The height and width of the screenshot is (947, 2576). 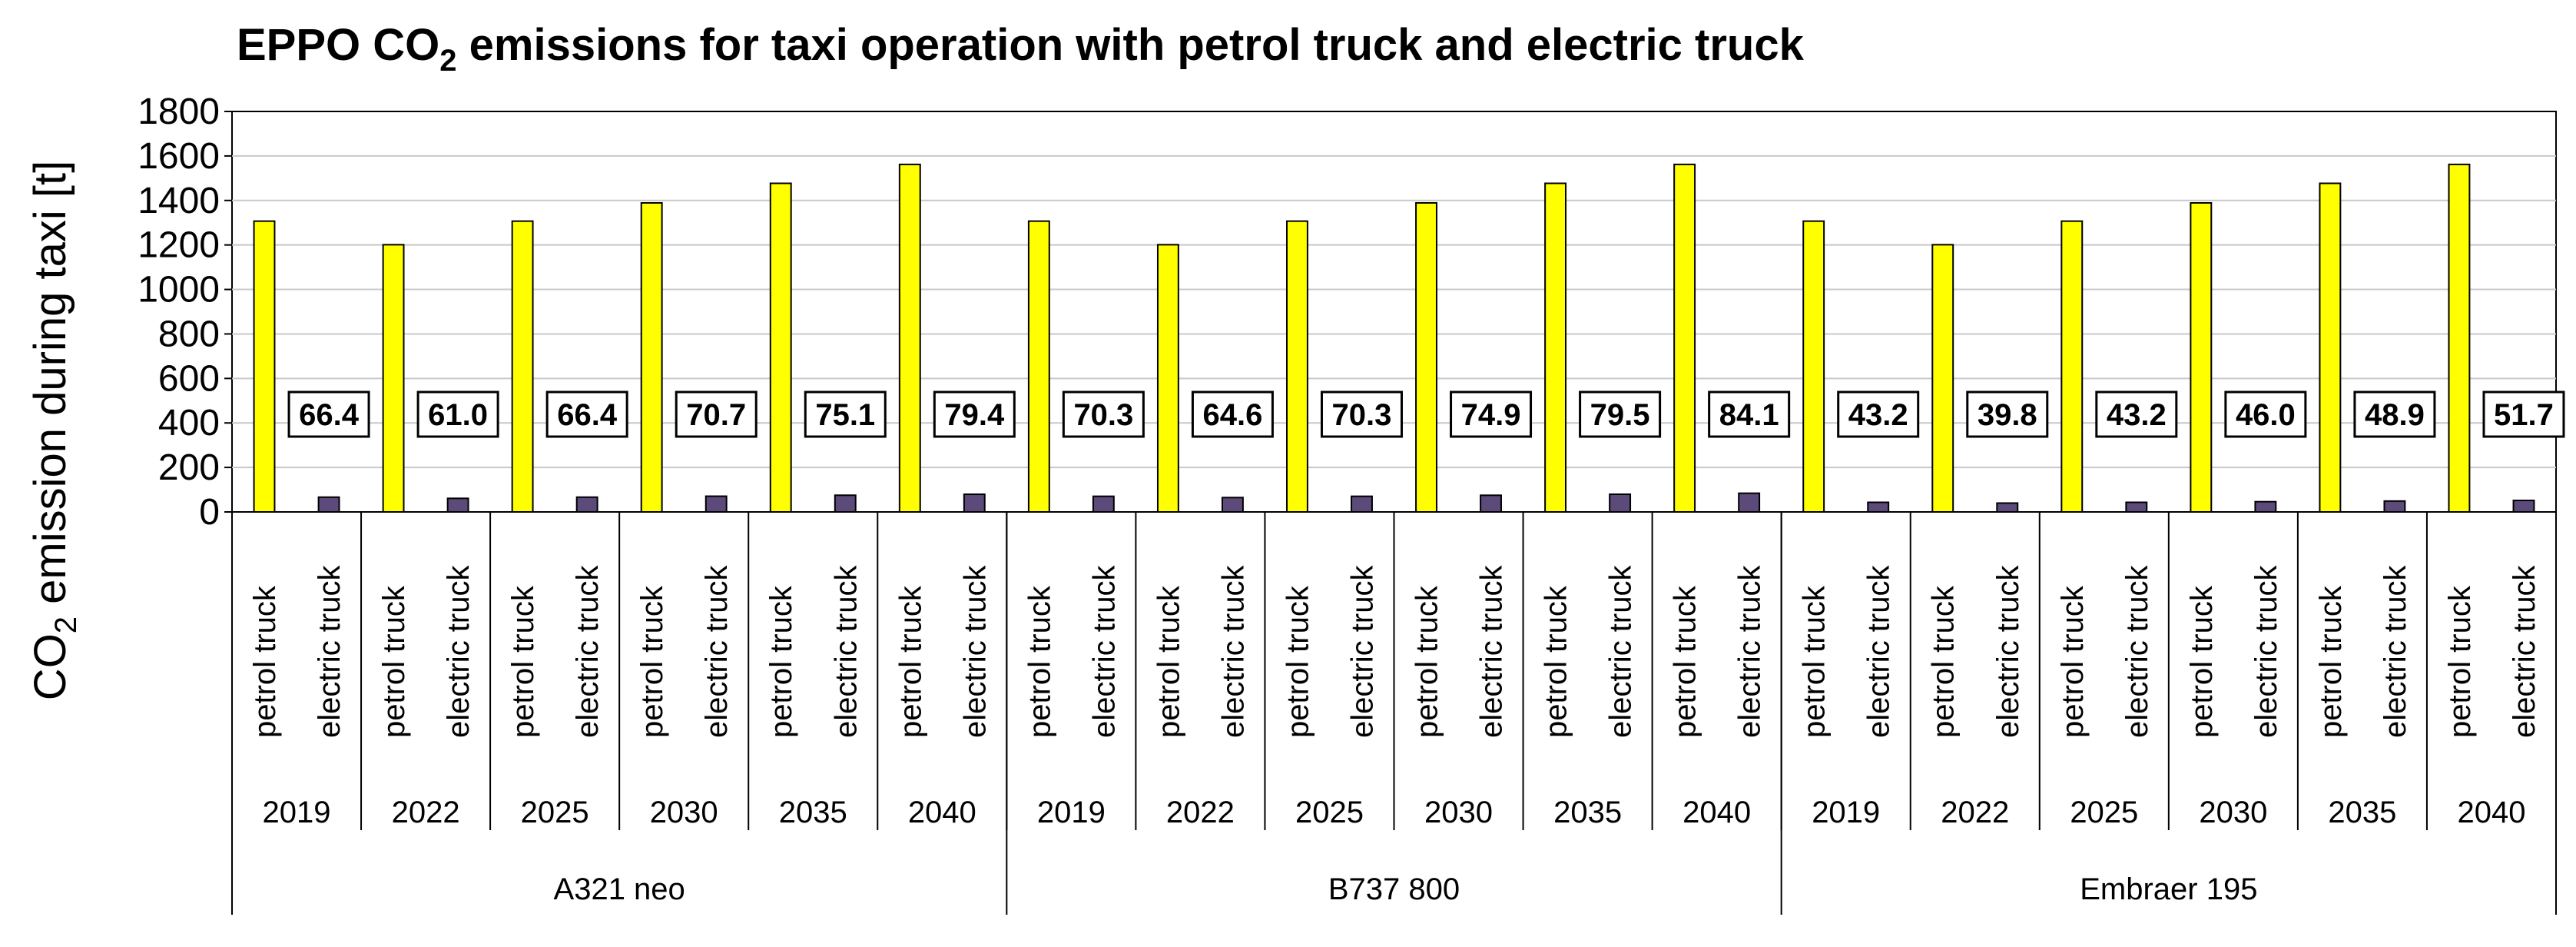 I want to click on x-group-label: Embraer 195, so click(x=2168, y=889).